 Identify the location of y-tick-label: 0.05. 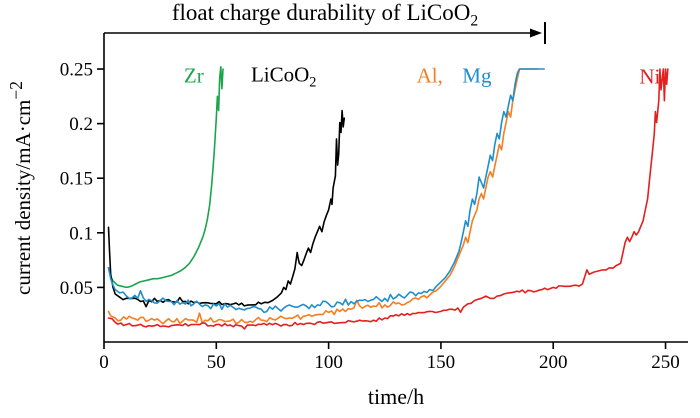
(76, 288).